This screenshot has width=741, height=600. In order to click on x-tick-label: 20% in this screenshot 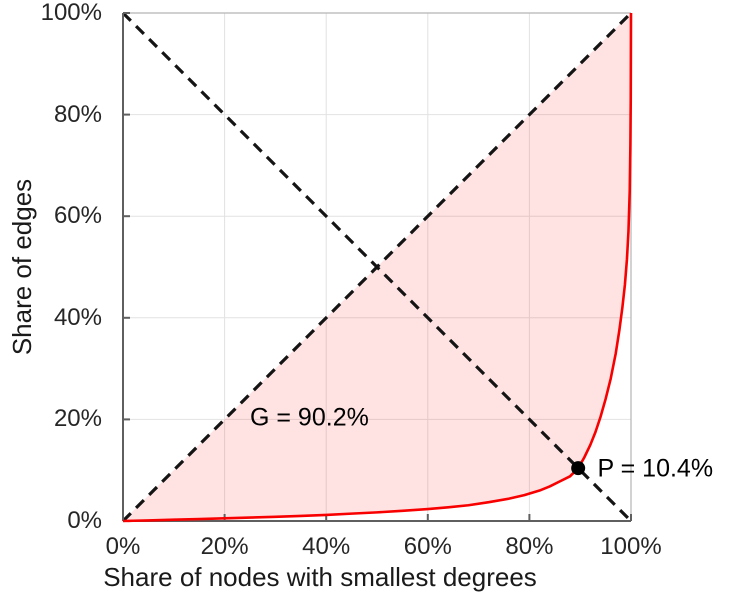, I will do `click(224, 546)`.